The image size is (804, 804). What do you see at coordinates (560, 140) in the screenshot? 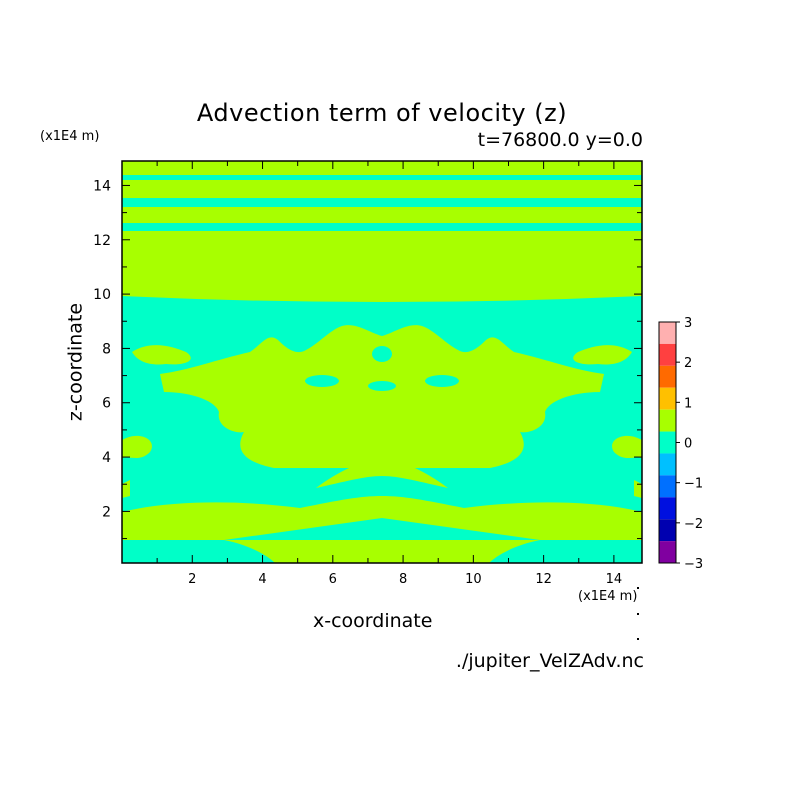
I see `chart-subtitle: t=76800.0 y=0.0` at bounding box center [560, 140].